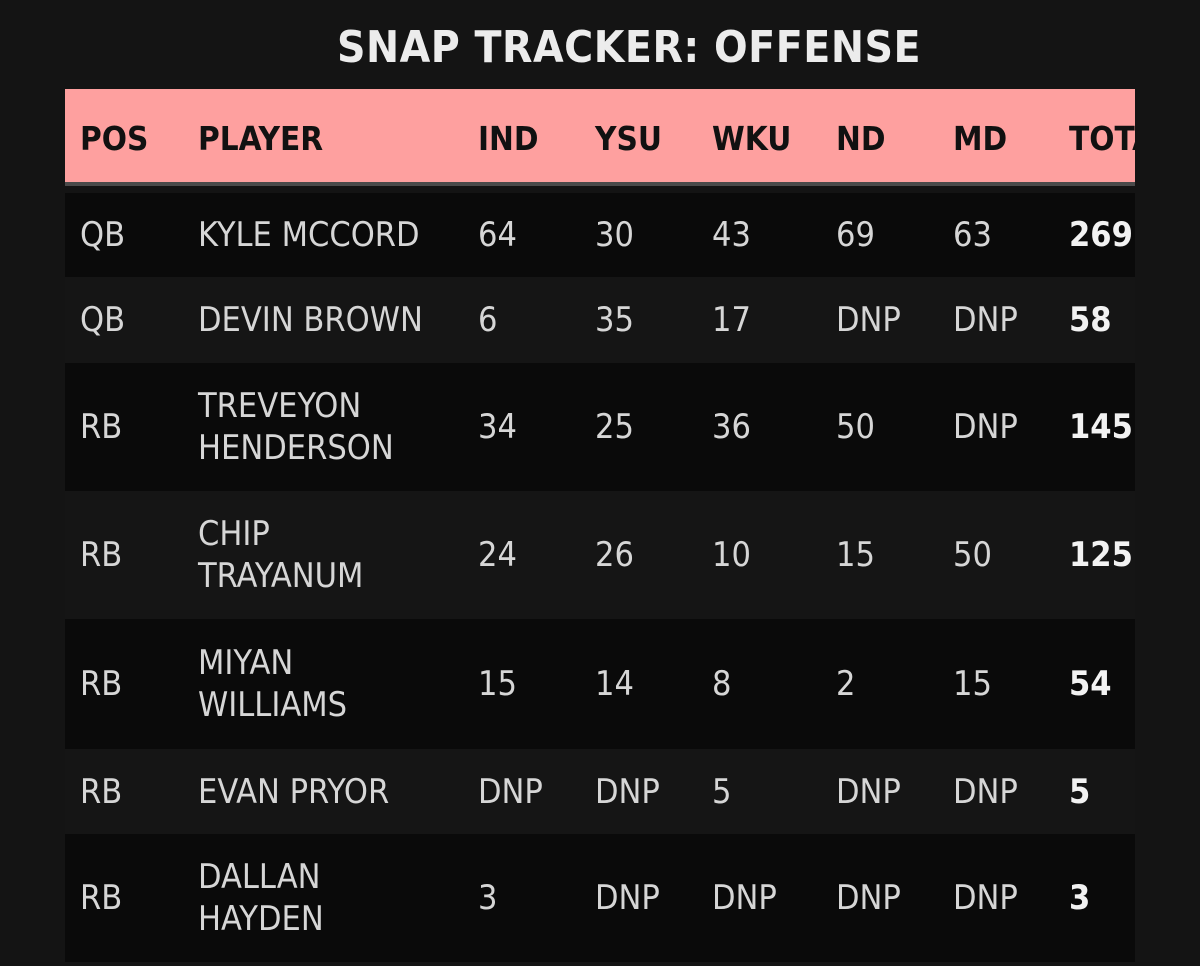 This screenshot has height=966, width=1200. What do you see at coordinates (861, 138) in the screenshot?
I see `header-nd: ND` at bounding box center [861, 138].